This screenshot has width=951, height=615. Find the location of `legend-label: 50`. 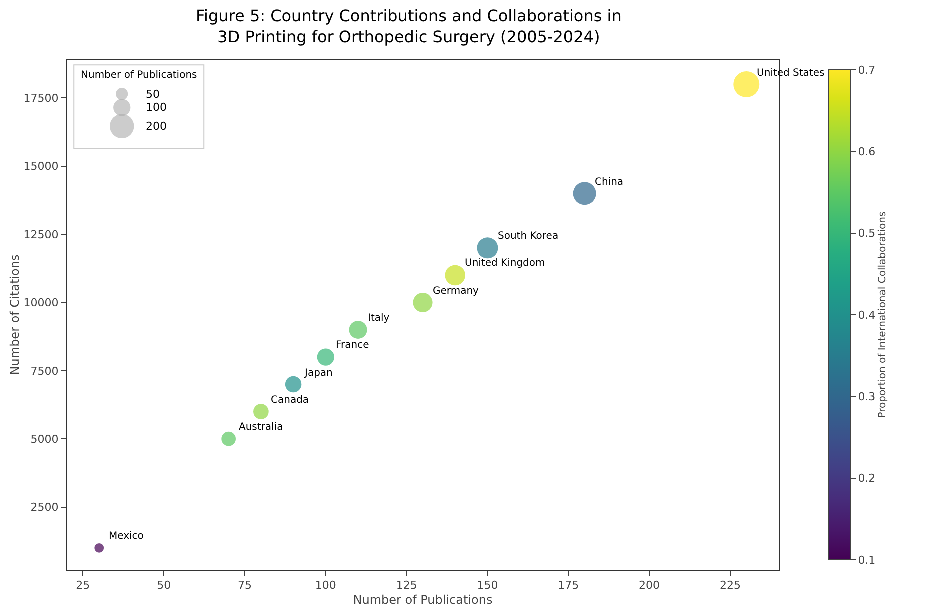

legend-label: 50 is located at coordinates (153, 94).